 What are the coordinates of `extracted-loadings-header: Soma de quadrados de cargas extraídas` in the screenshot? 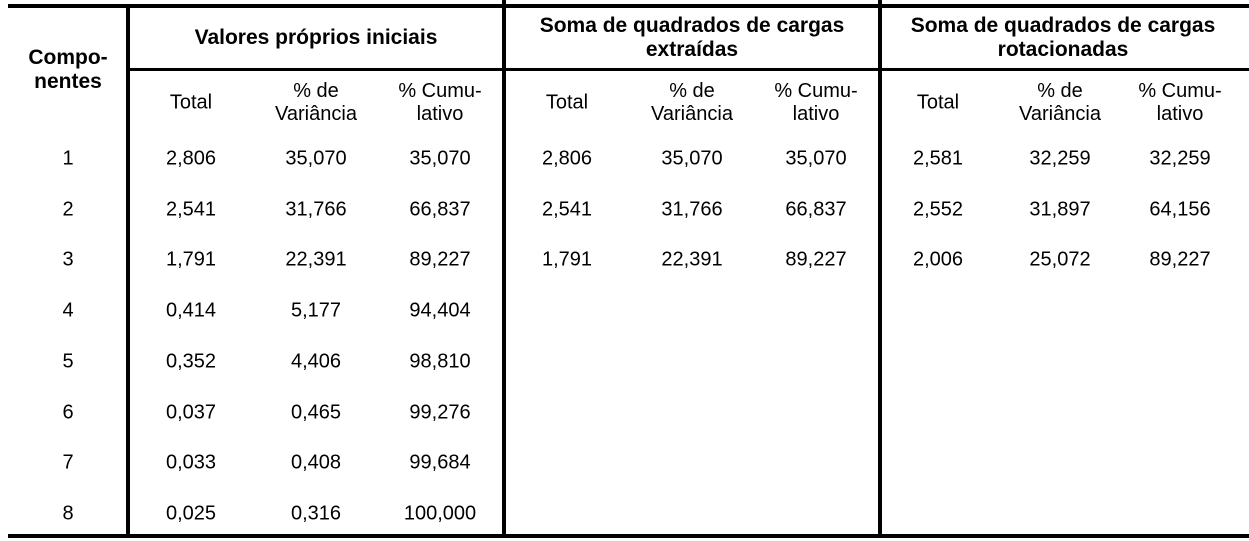 It's located at (692, 38).